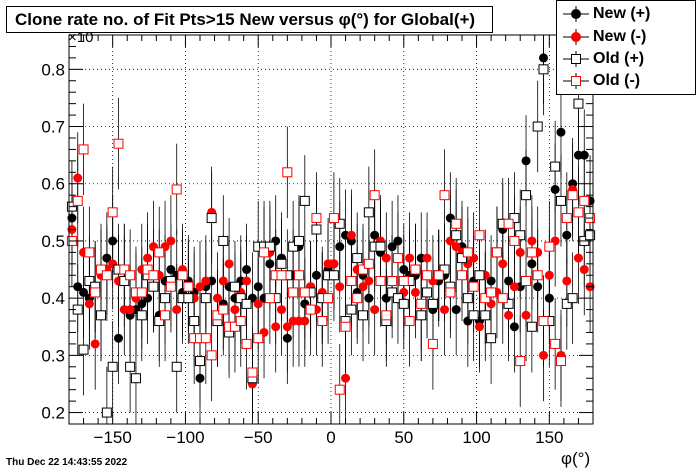 This screenshot has width=696, height=472. I want to click on x-tick-label: −100, so click(185, 437).